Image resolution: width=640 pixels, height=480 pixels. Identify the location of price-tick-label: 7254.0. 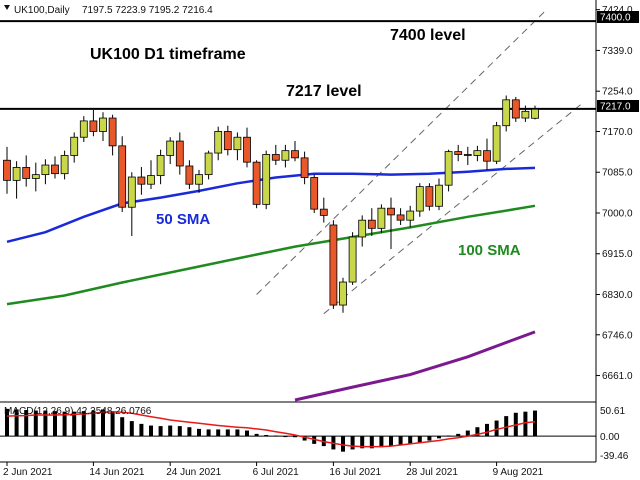
(617, 92).